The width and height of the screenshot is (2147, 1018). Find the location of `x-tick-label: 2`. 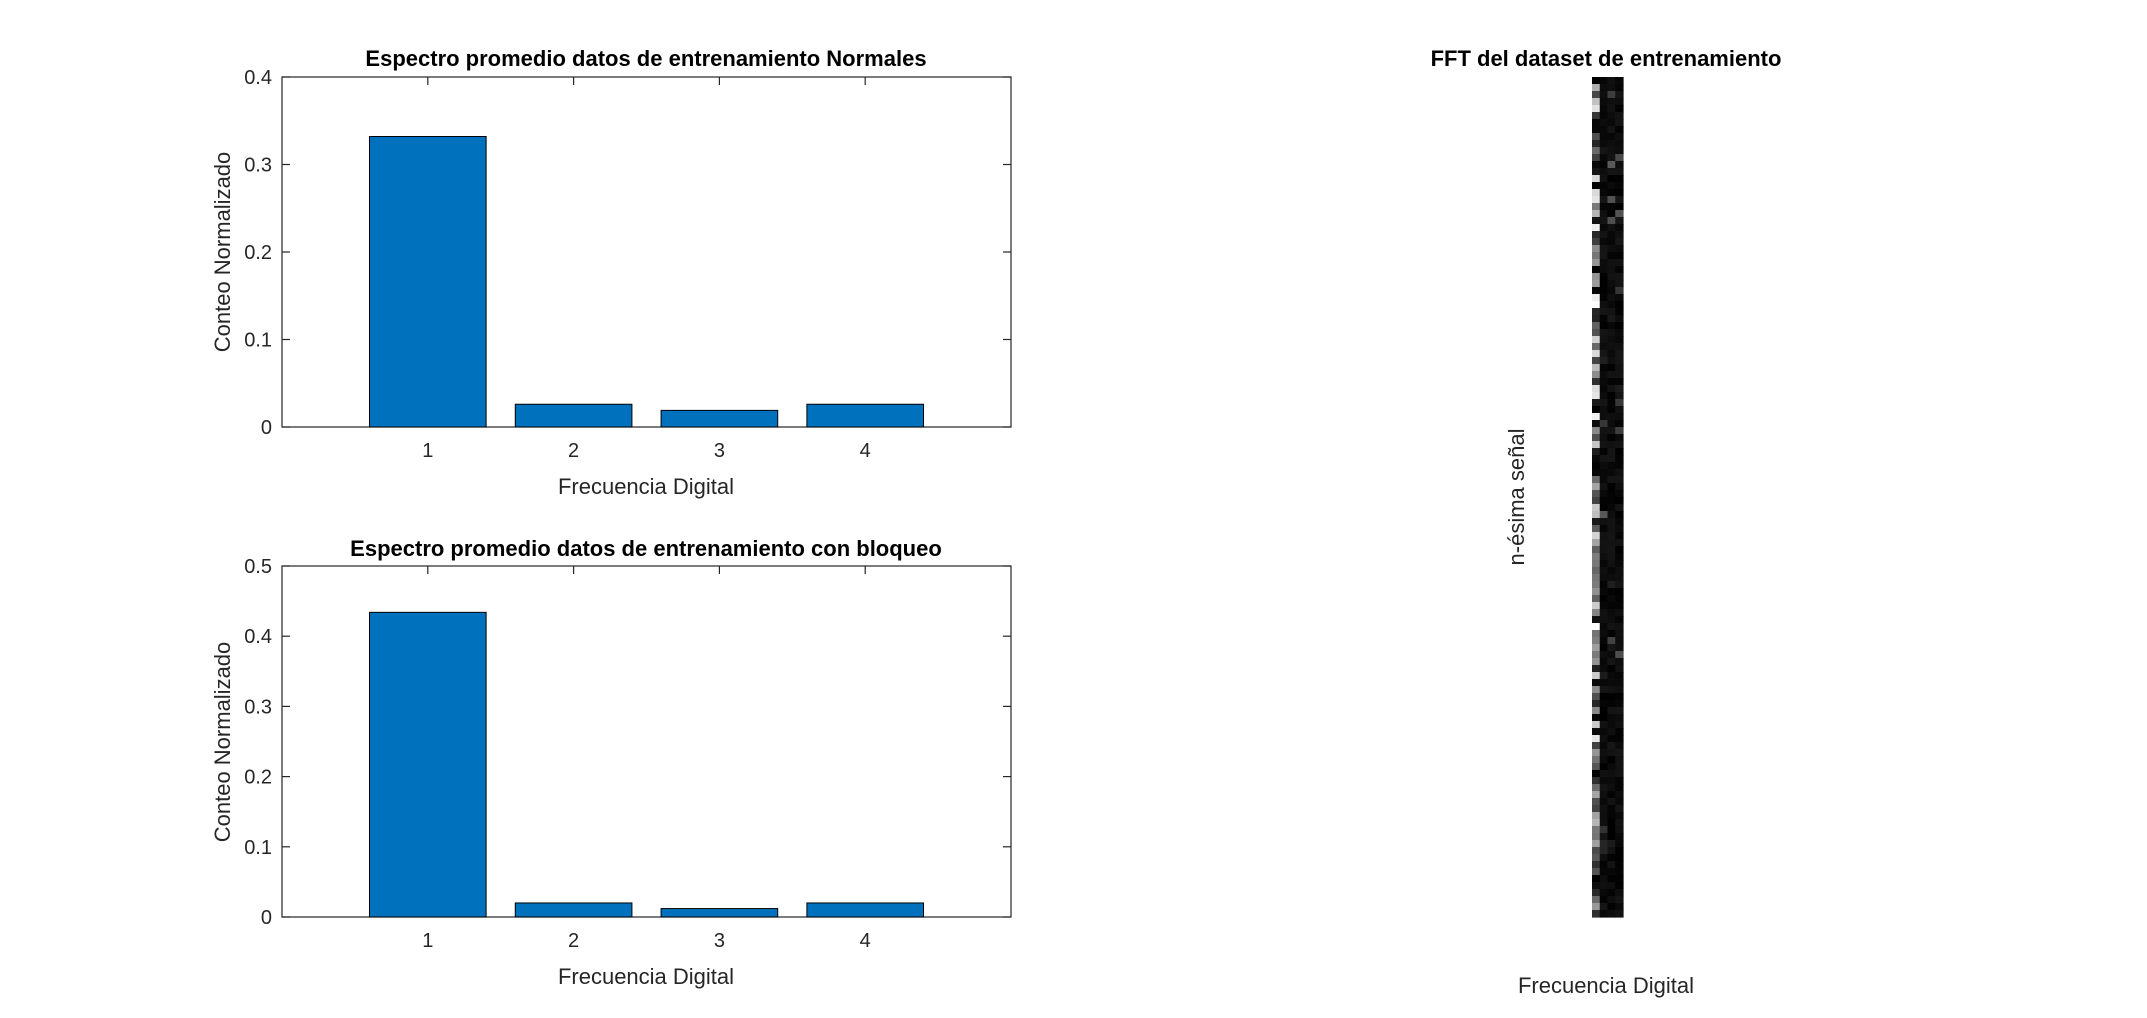

x-tick-label: 2 is located at coordinates (573, 451).